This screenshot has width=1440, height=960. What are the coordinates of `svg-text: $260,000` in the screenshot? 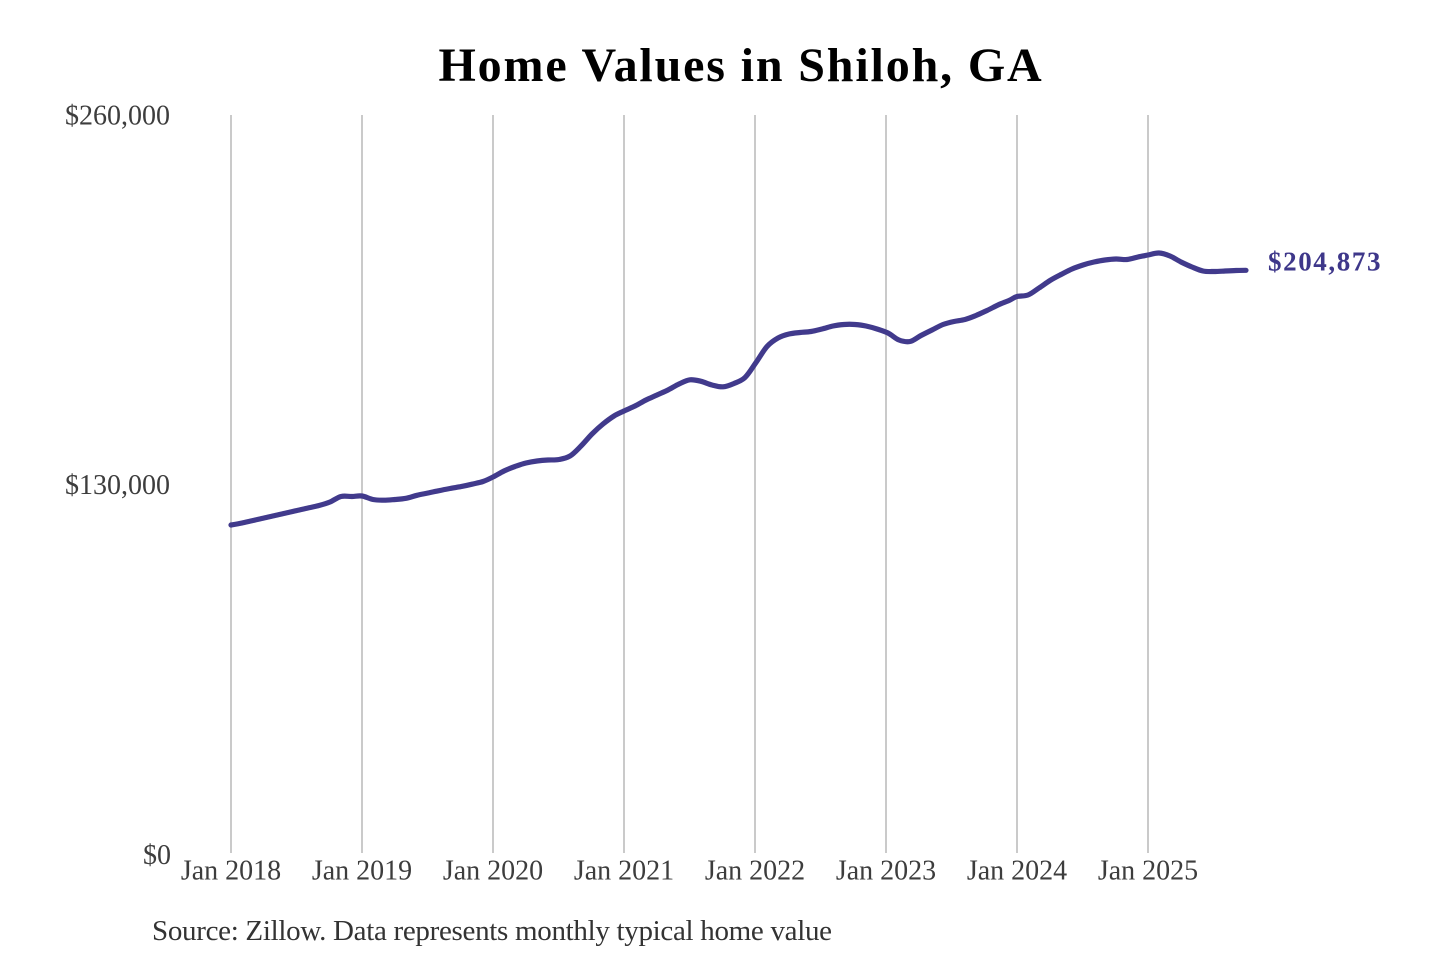 It's located at (117, 116).